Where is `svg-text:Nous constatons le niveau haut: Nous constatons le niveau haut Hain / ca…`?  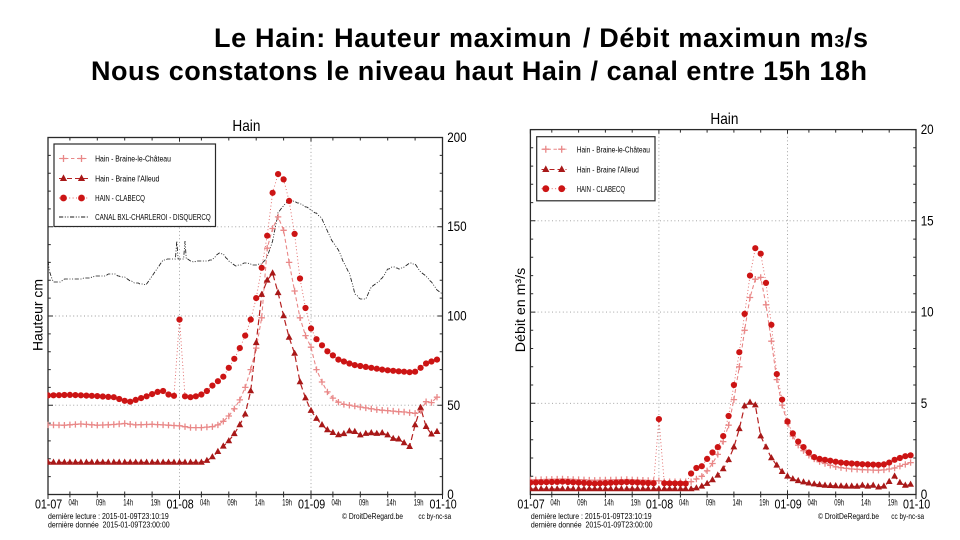 svg-text:Nous constatons le niveau haut: Nous constatons le niveau haut Hain / ca… is located at coordinates (479, 71).